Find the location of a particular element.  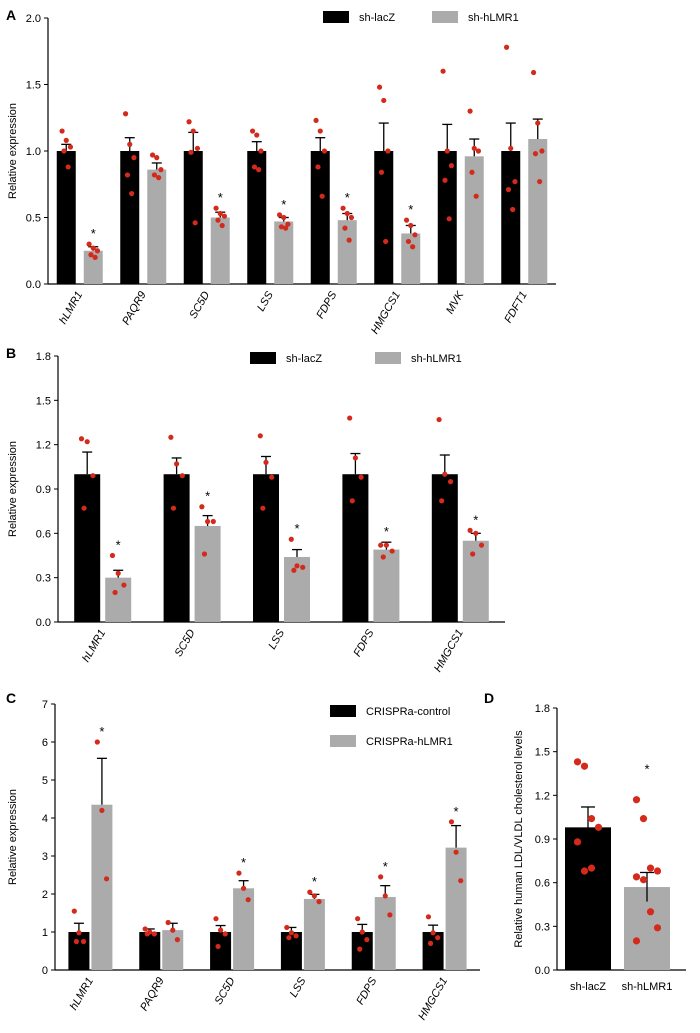

y-tick-label: 1 is located at coordinates (45, 933).